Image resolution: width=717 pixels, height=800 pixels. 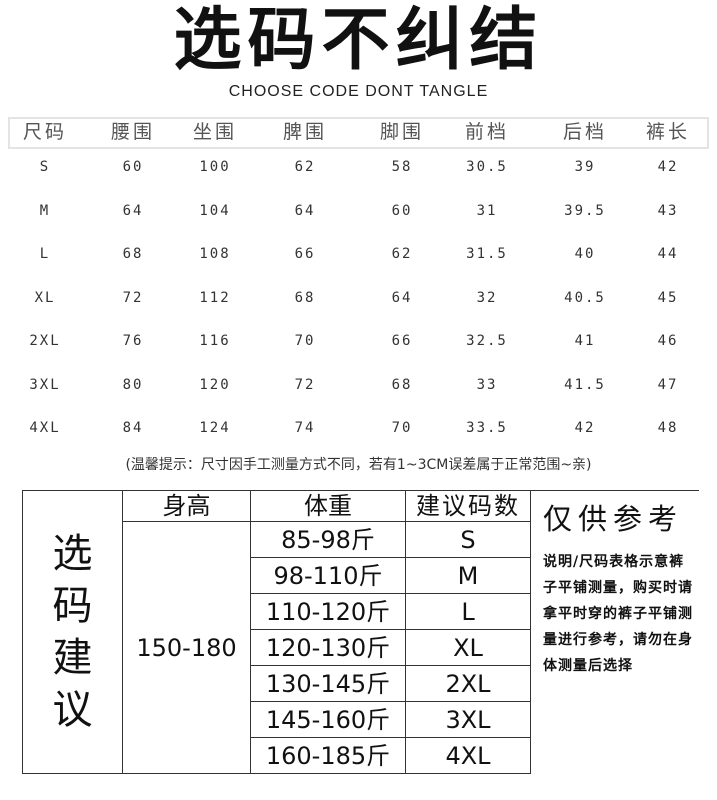 What do you see at coordinates (585, 384) in the screenshot?
I see `size-value-cell: 41.5` at bounding box center [585, 384].